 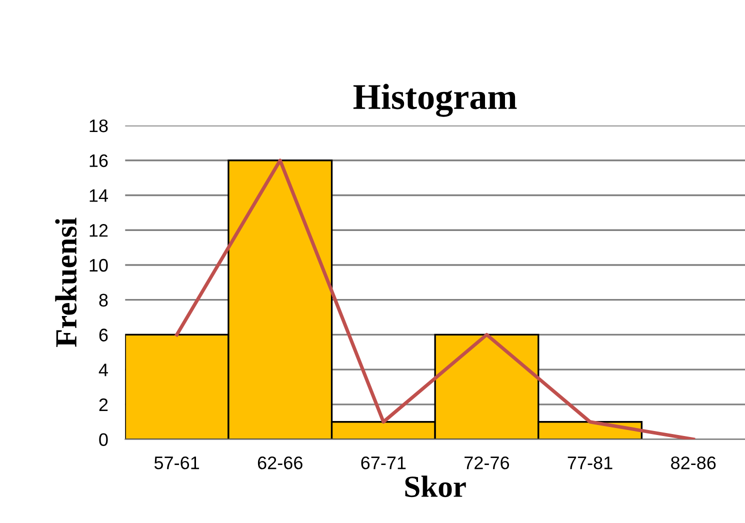 What do you see at coordinates (435, 100) in the screenshot?
I see `chart-title: Histogram` at bounding box center [435, 100].